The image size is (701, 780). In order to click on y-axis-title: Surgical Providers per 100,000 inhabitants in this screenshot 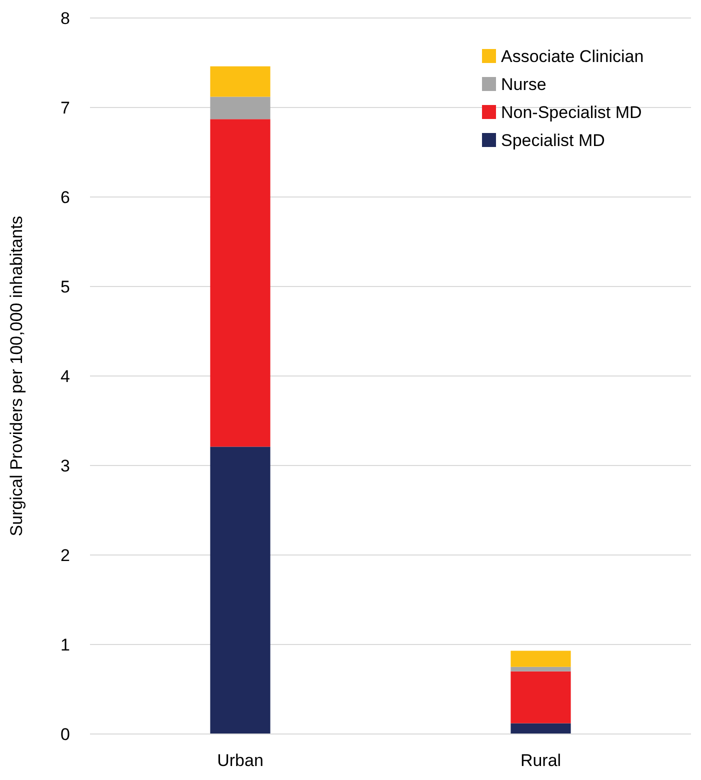, I will do `click(16, 376)`.